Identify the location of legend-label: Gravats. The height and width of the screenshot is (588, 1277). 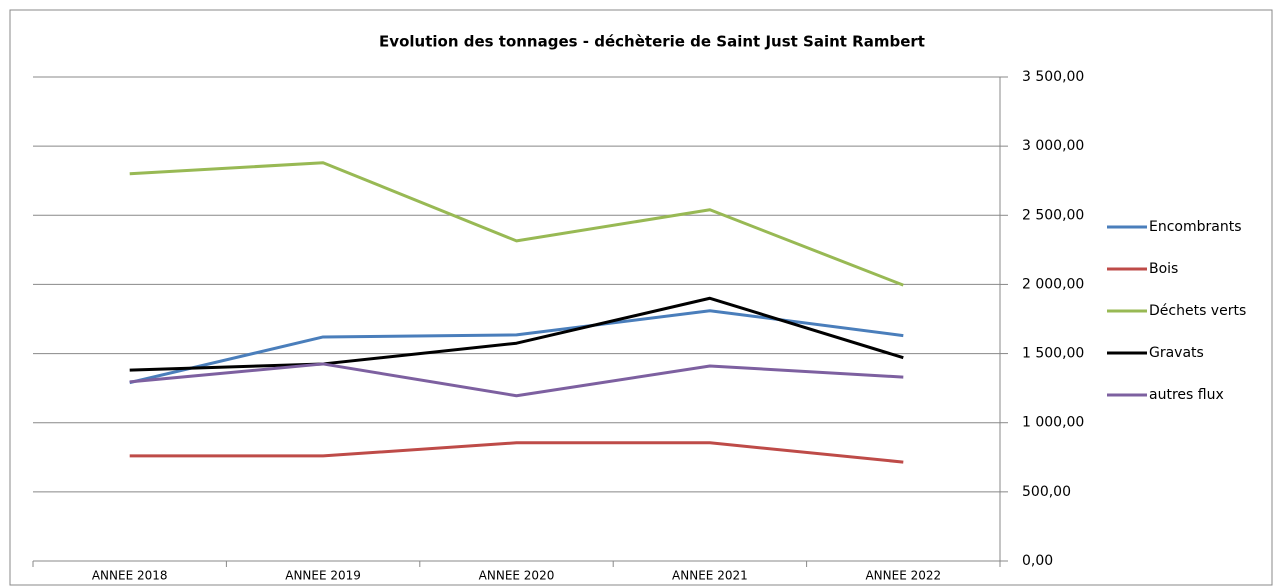
(1176, 353).